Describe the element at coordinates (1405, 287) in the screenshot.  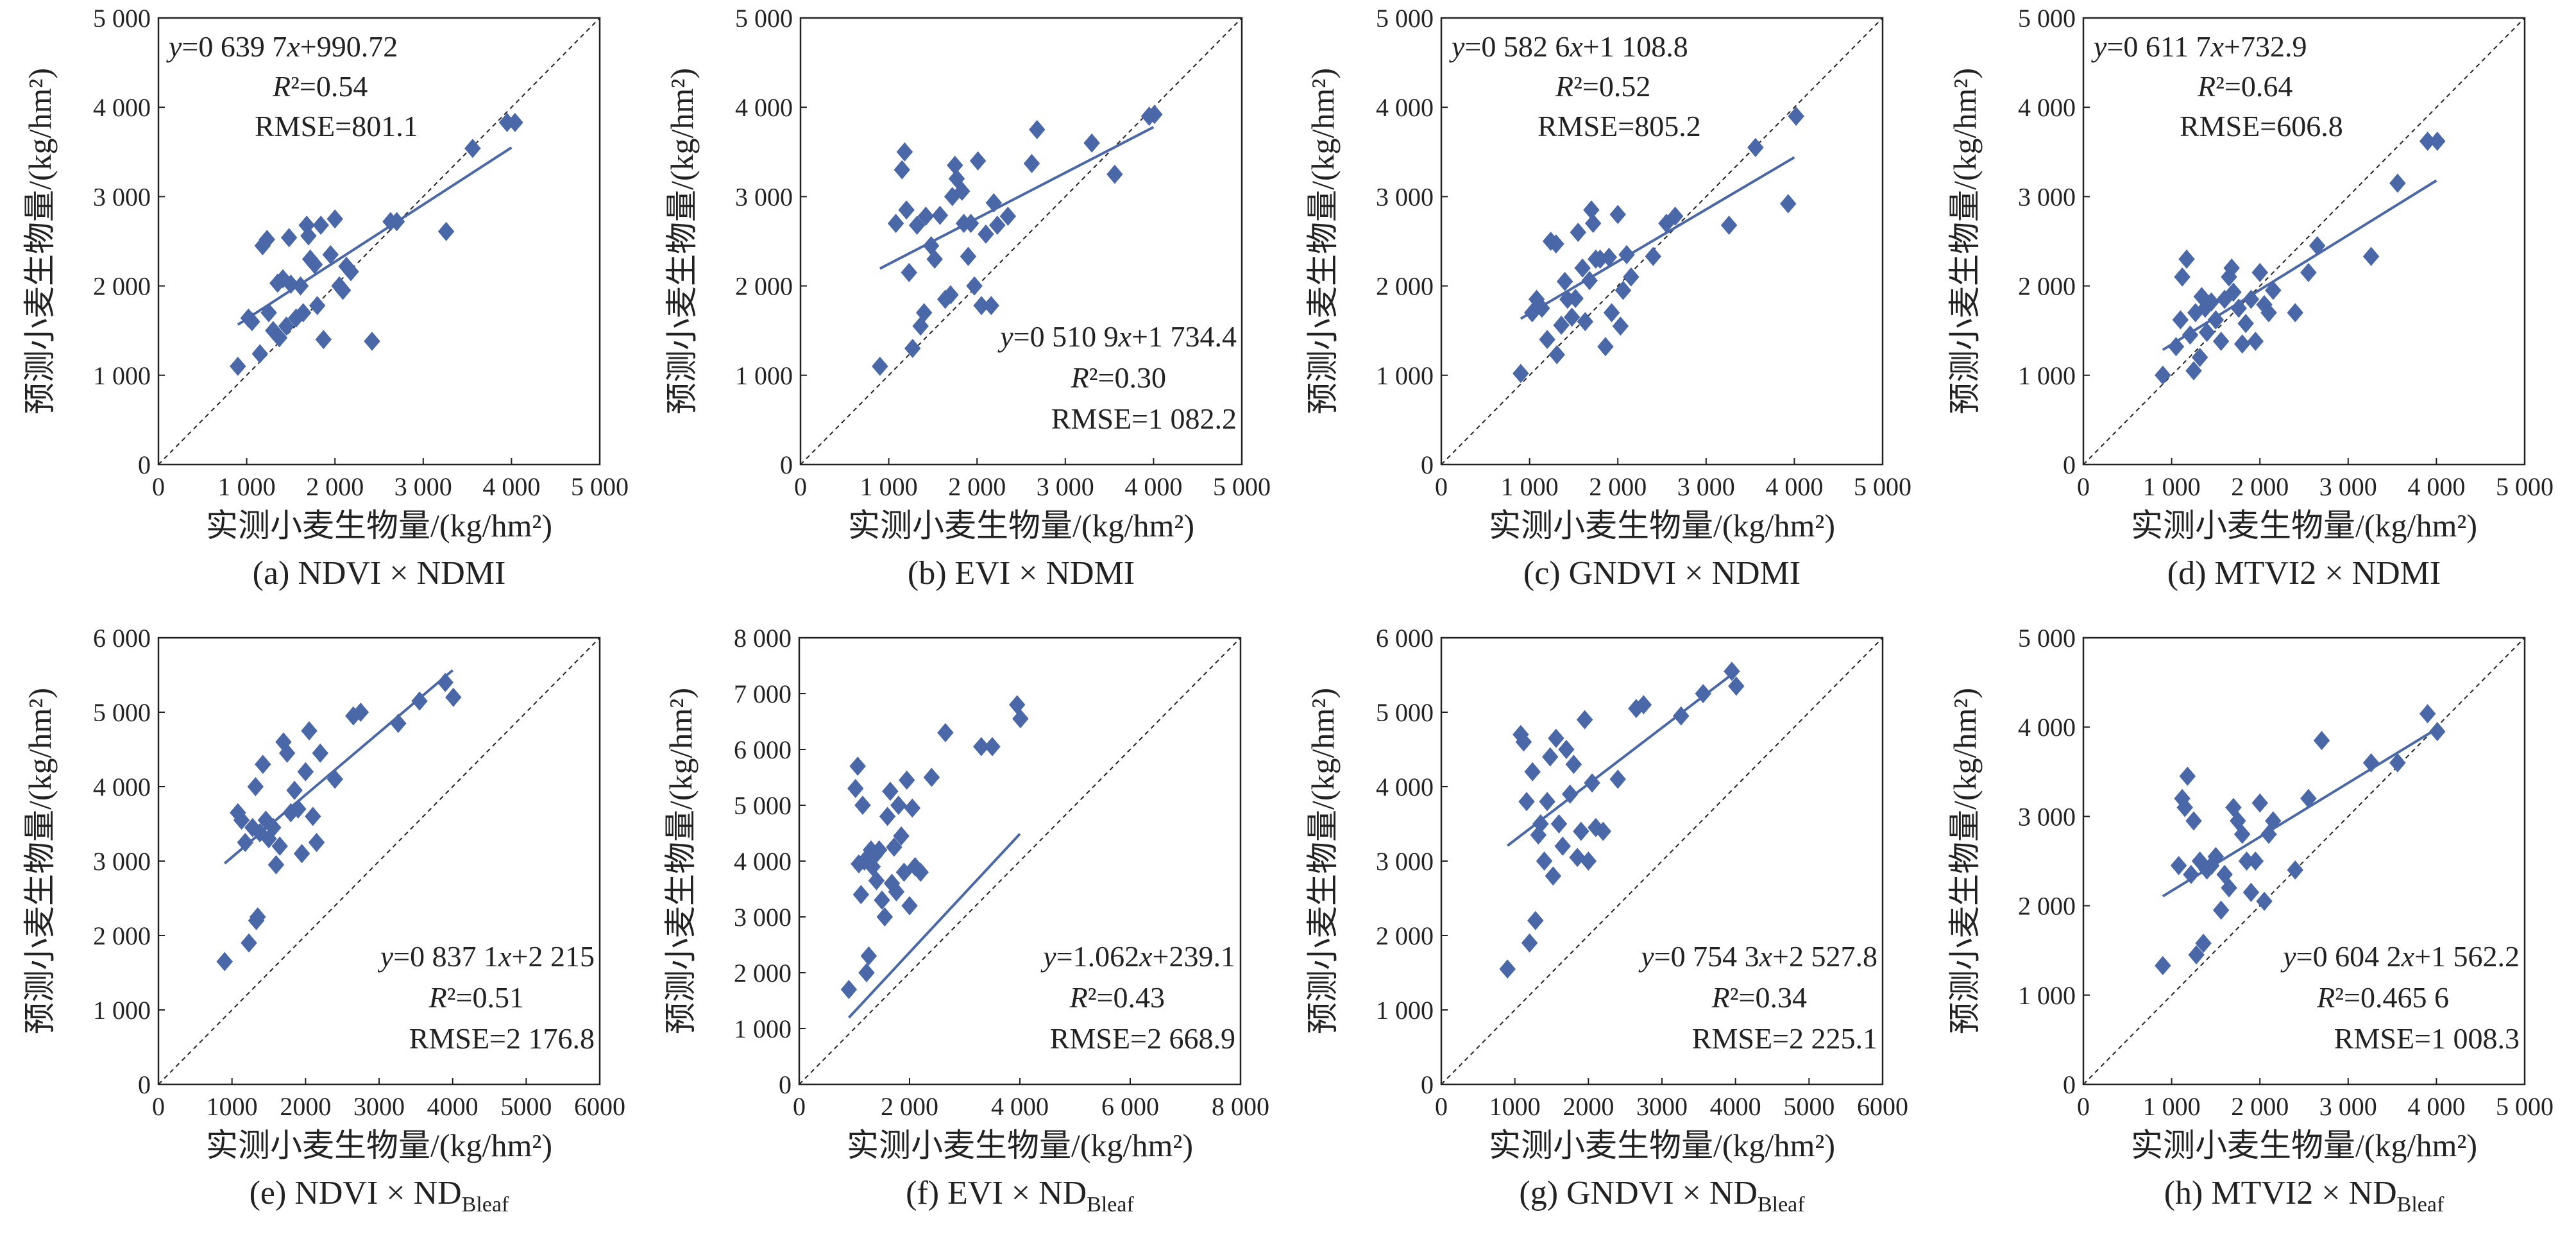
I see `y-tick-label: 2 000` at that location.